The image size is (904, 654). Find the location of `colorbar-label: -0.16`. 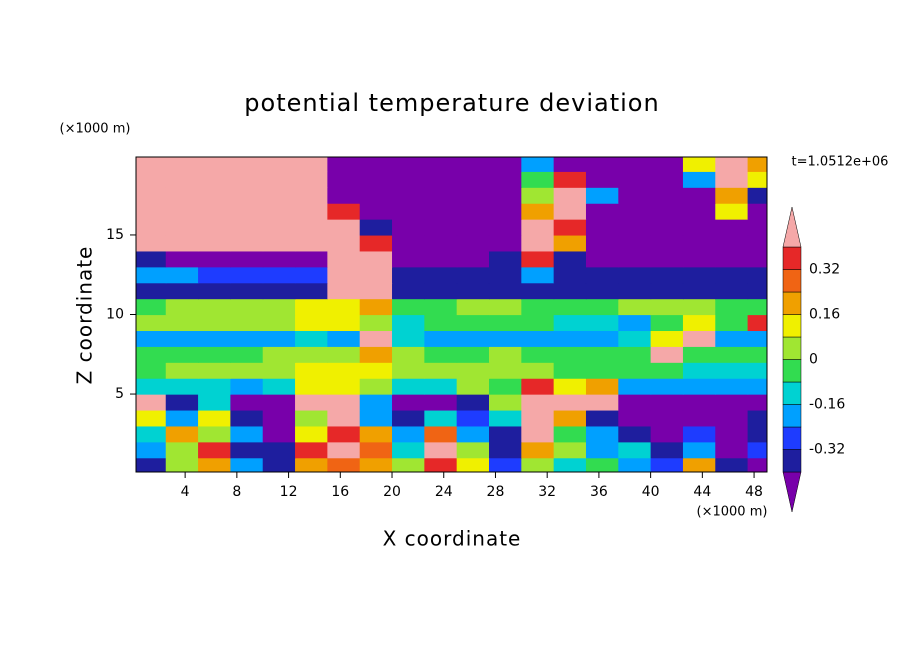

colorbar-label: -0.16 is located at coordinates (827, 405).